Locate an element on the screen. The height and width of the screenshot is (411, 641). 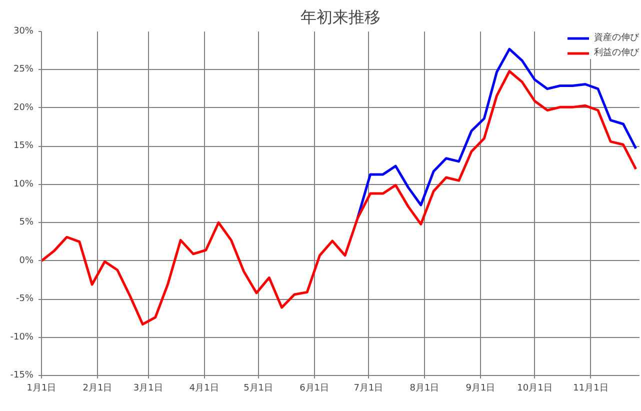
y-tick-label: -15% is located at coordinates (22, 375).